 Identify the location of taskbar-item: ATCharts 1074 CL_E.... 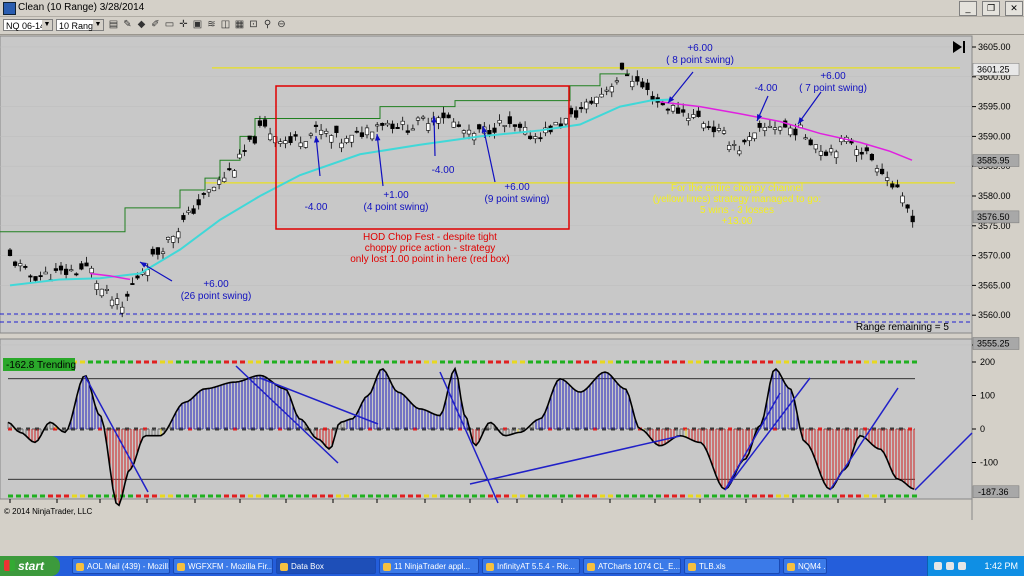
(632, 566).